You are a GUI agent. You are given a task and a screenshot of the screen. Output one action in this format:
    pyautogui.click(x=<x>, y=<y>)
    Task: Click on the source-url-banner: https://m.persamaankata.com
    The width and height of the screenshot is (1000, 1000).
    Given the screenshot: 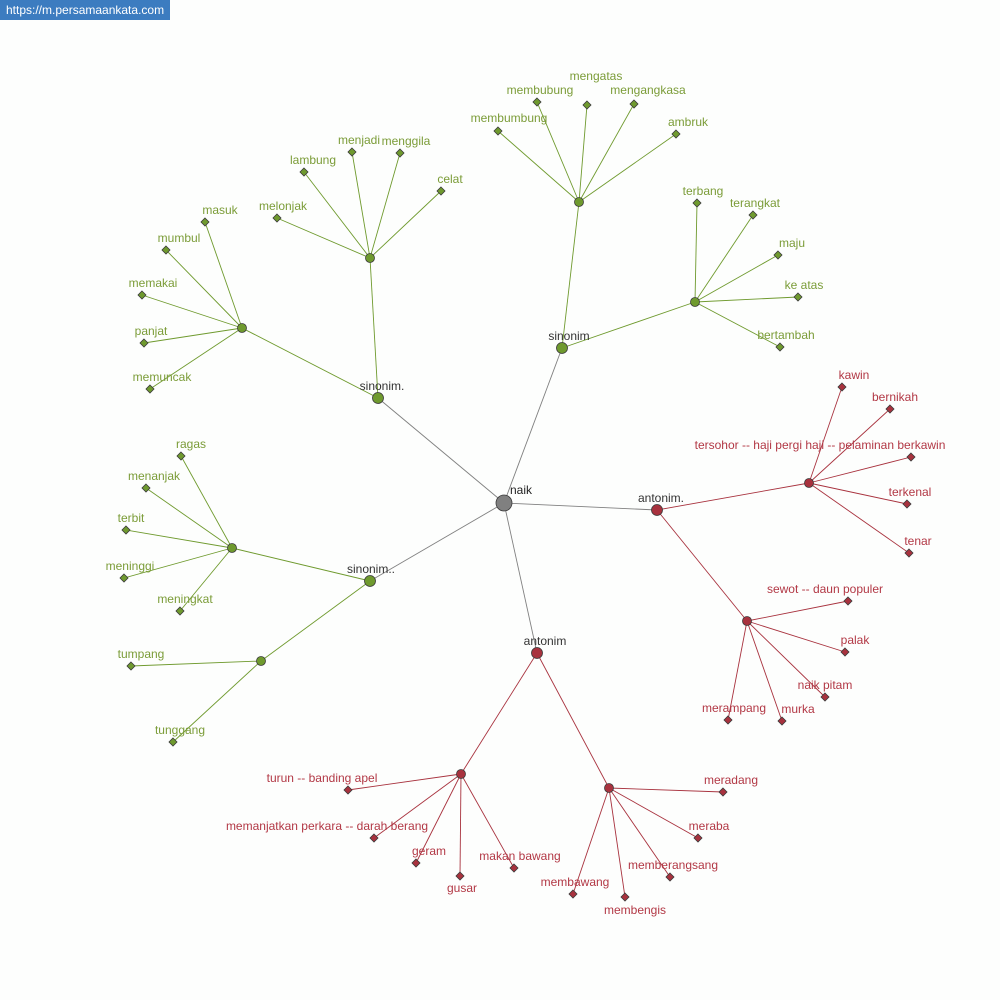 What is the action you would take?
    pyautogui.click(x=85, y=10)
    